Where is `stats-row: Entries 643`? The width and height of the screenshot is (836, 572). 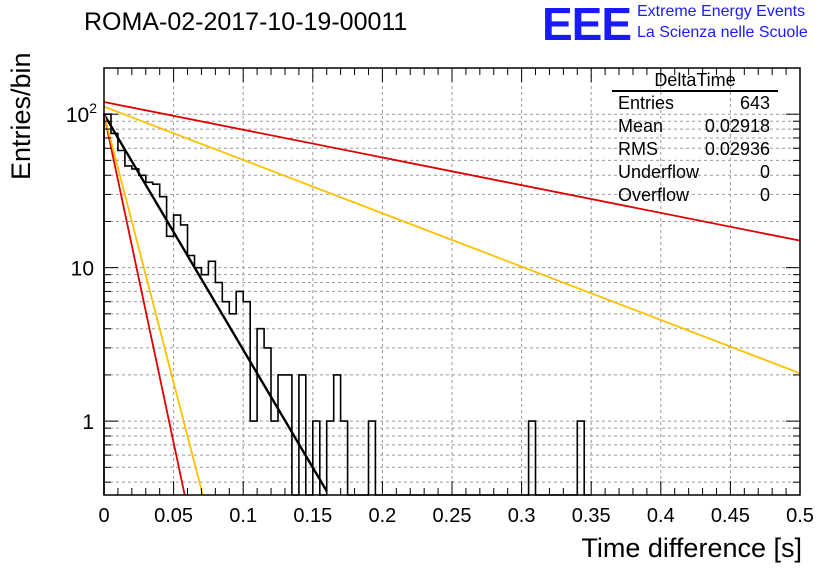 stats-row: Entries 643 is located at coordinates (695, 103).